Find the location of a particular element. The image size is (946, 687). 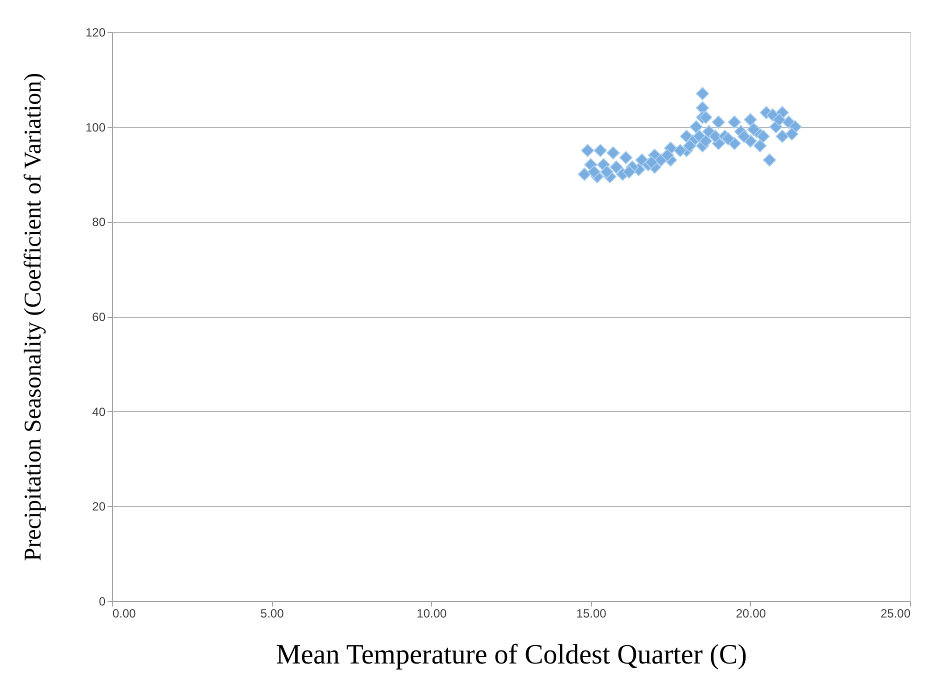

y-tick-label: 20 is located at coordinates (99, 507).